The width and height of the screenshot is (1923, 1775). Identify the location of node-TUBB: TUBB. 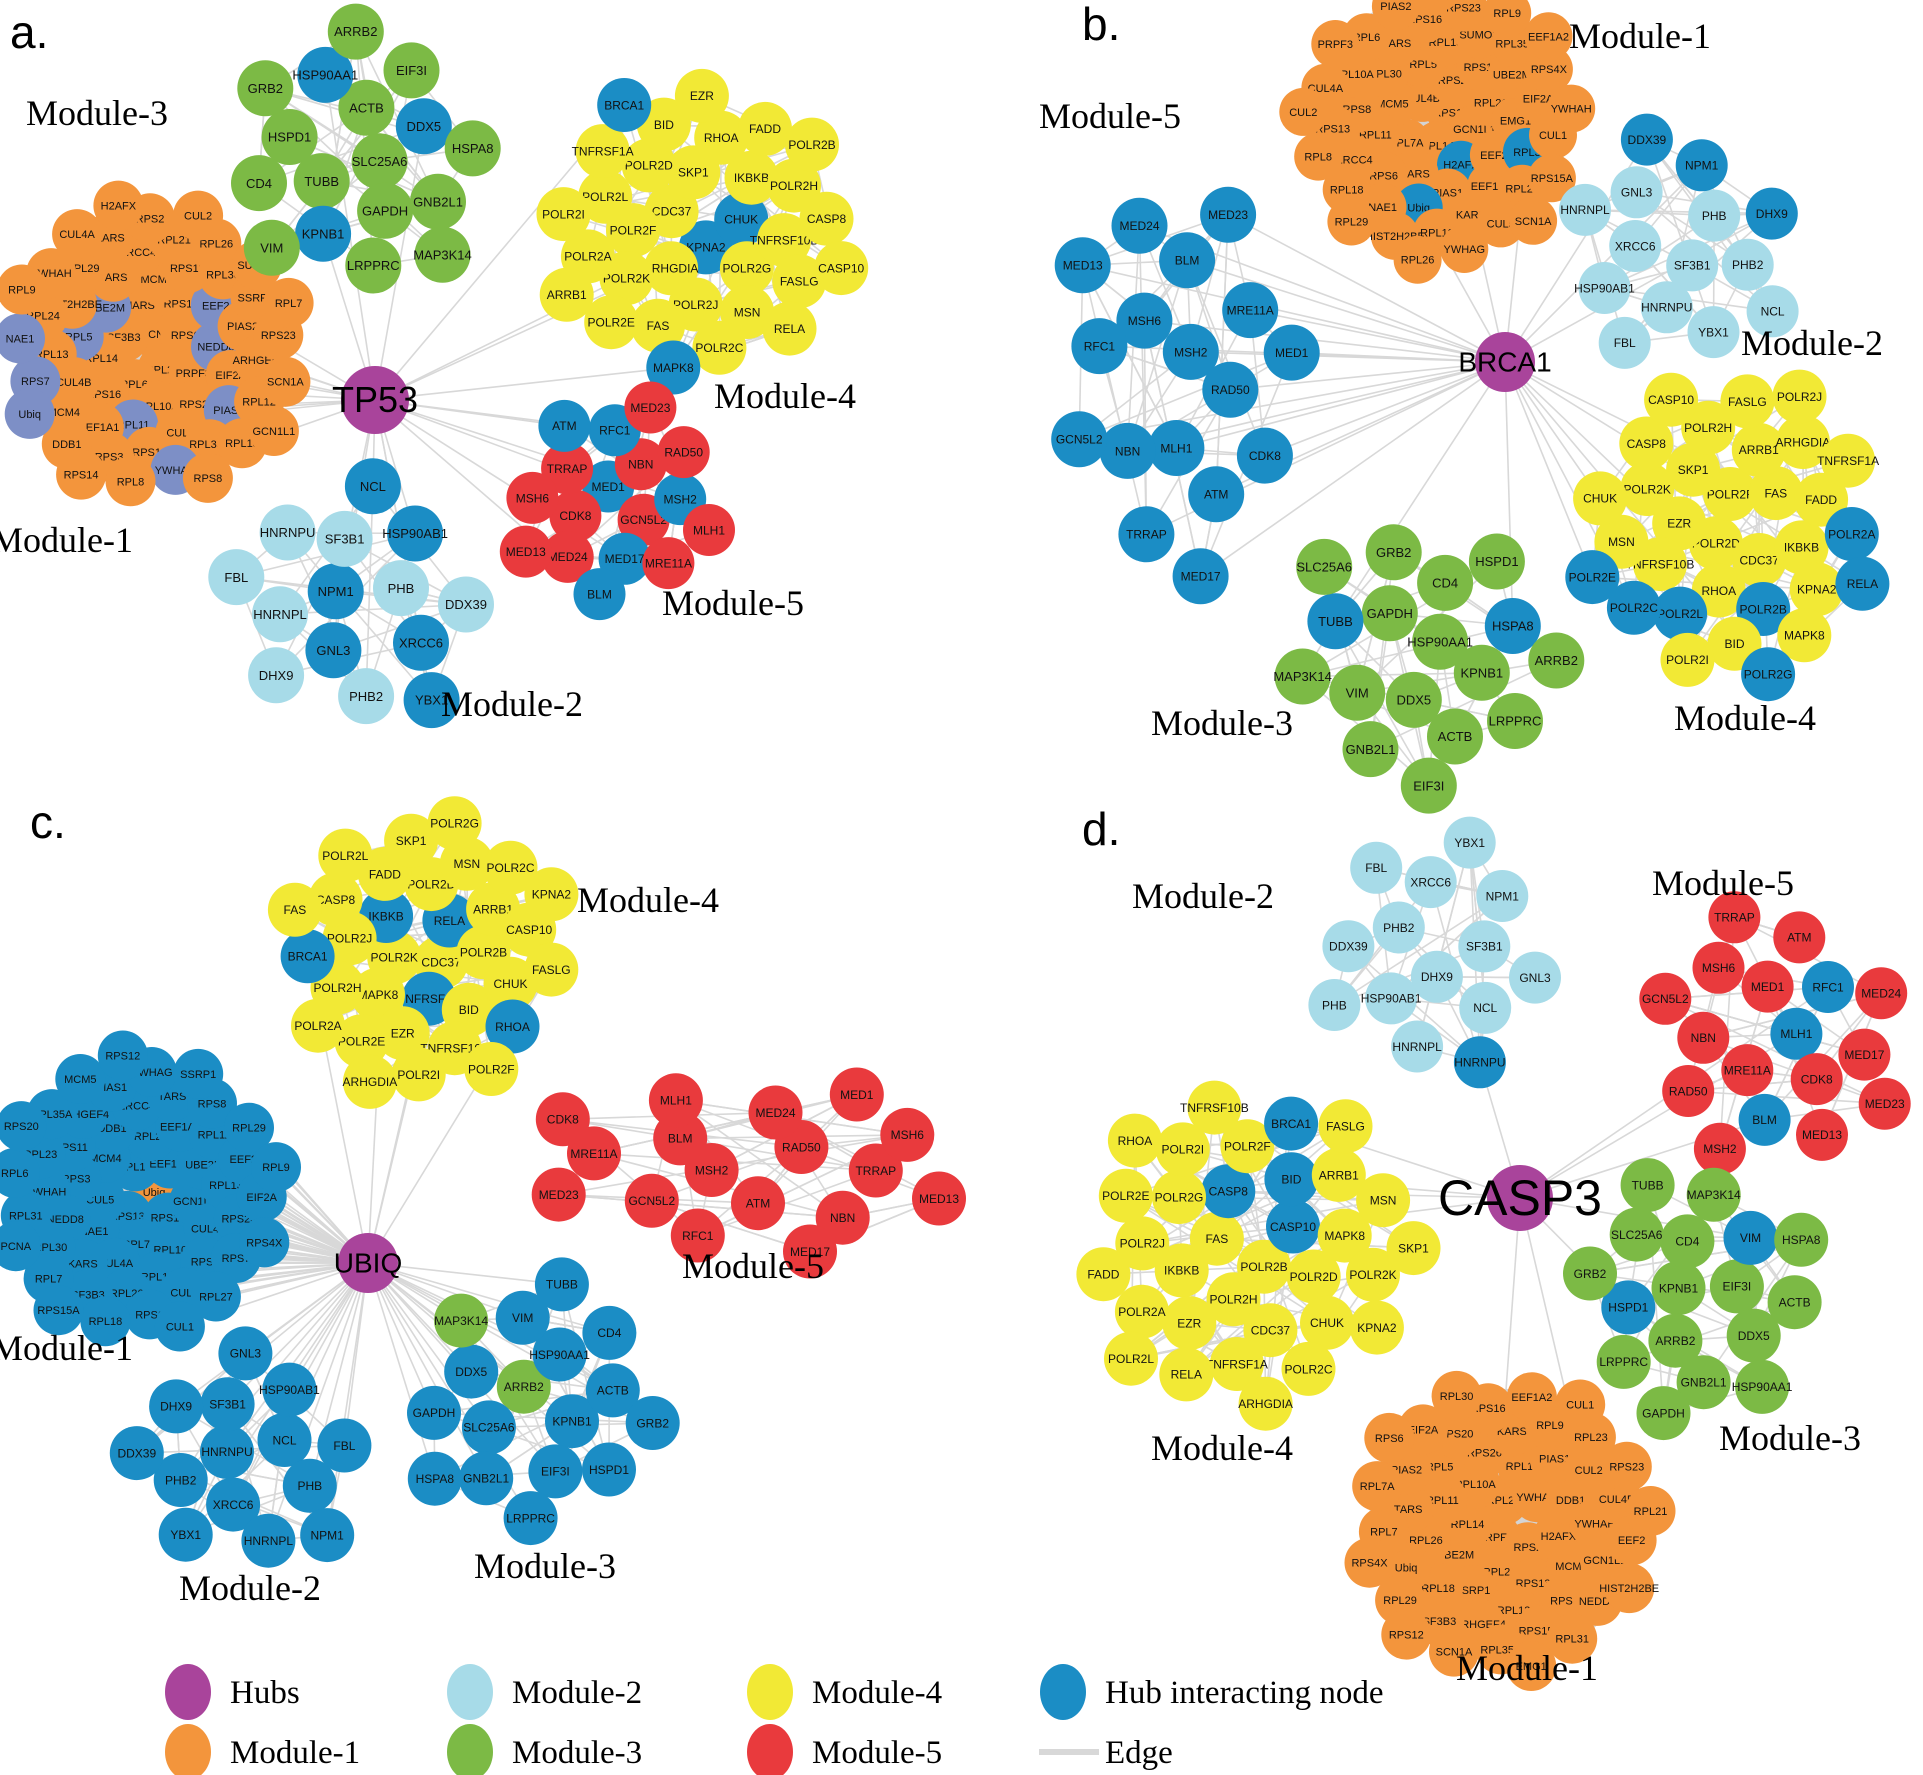
(321, 181).